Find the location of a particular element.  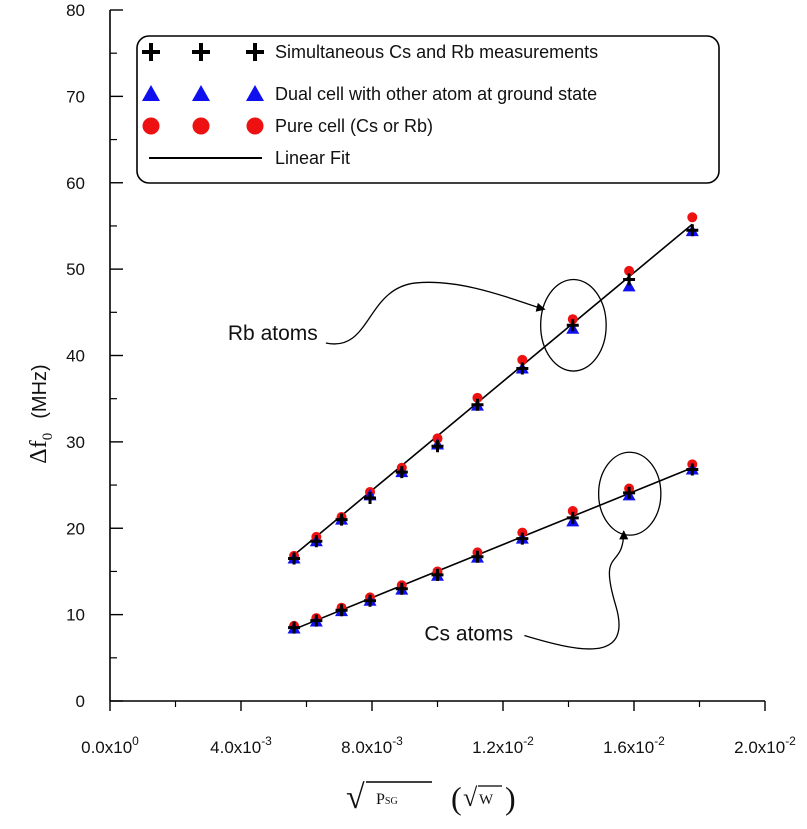

x-tick-label: 8.0x10⁻³ is located at coordinates (372, 745).